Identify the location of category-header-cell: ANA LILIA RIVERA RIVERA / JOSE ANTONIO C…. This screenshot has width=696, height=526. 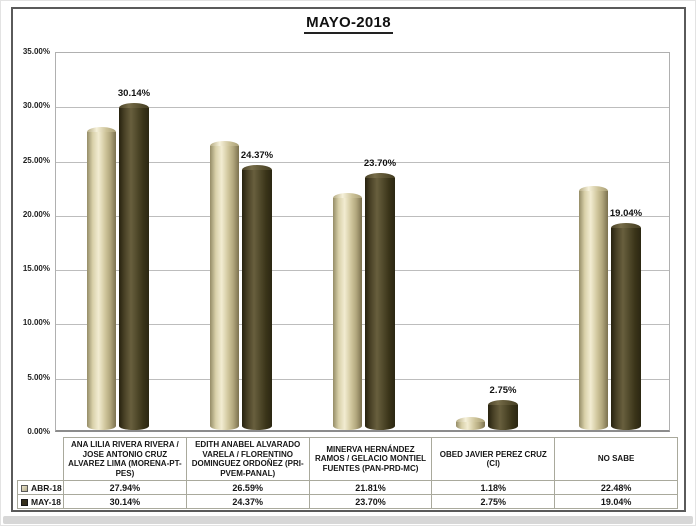
(125, 459).